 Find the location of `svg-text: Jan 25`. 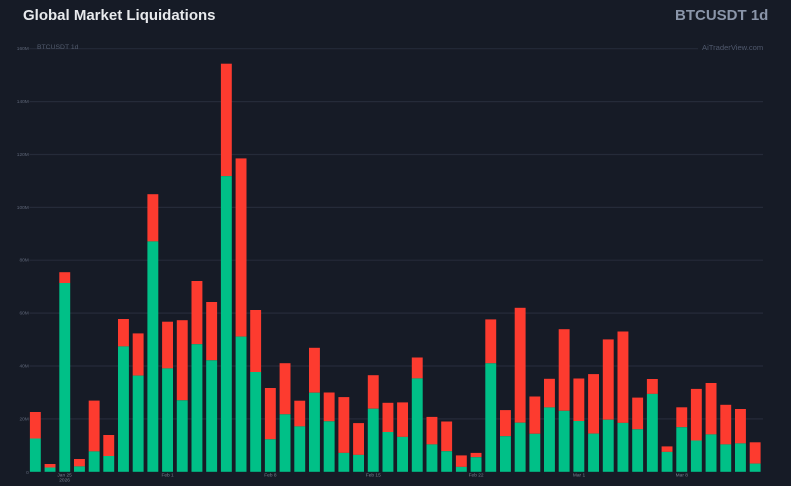

svg-text: Jan 25 is located at coordinates (64, 476).